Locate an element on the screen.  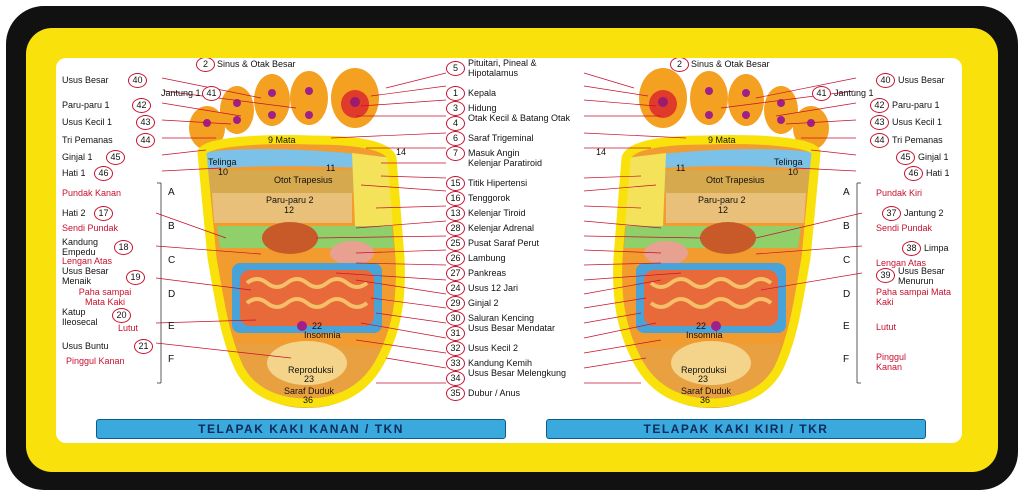
caption-left-sole: TELAPAK KAKI KIRI / TKR is located at coordinates (736, 429).